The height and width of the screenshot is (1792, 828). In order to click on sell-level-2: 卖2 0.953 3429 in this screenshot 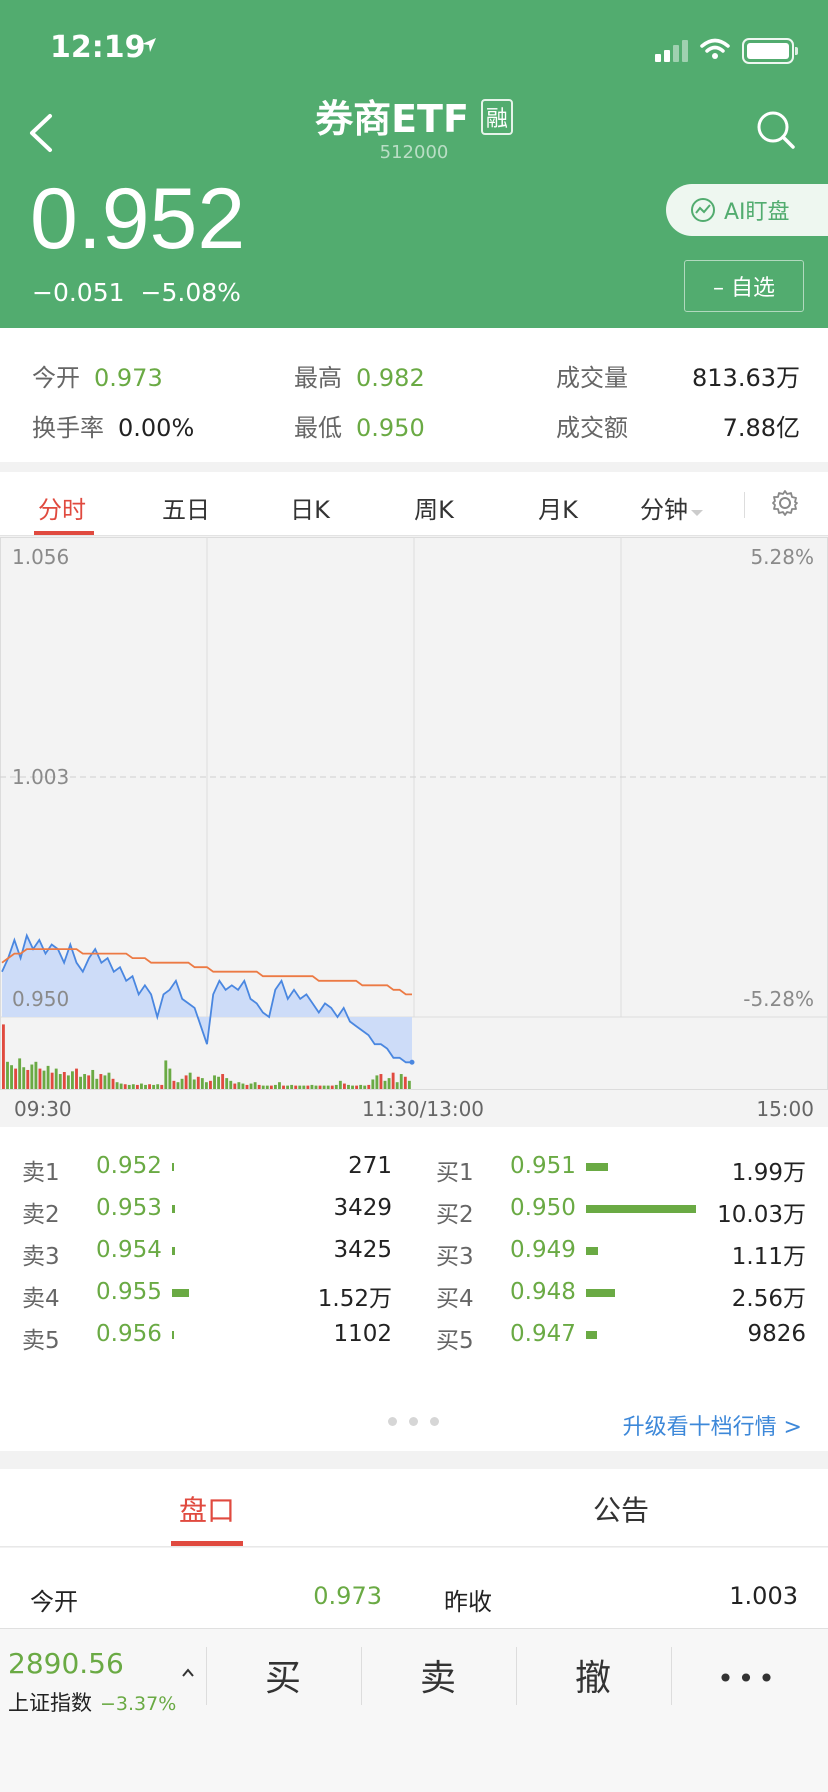, I will do `click(207, 1211)`.